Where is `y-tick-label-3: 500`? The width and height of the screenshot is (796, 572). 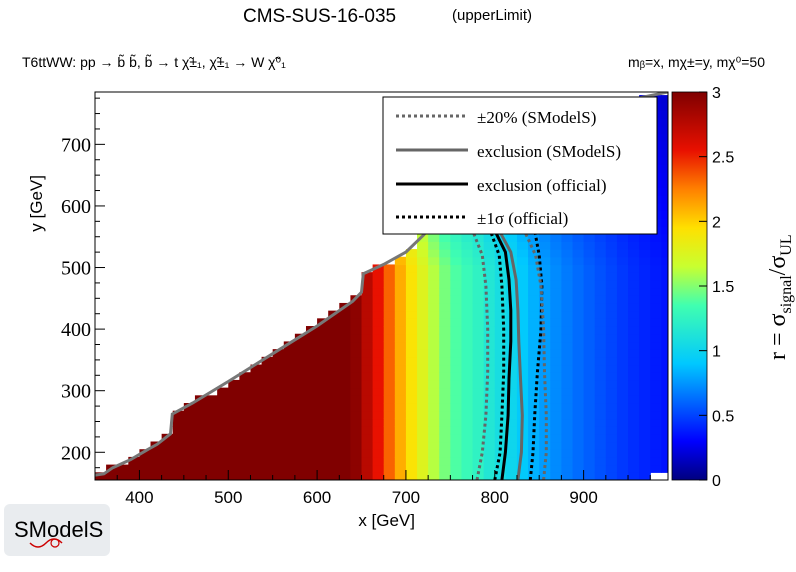 y-tick-label-3: 500 is located at coordinates (76, 269).